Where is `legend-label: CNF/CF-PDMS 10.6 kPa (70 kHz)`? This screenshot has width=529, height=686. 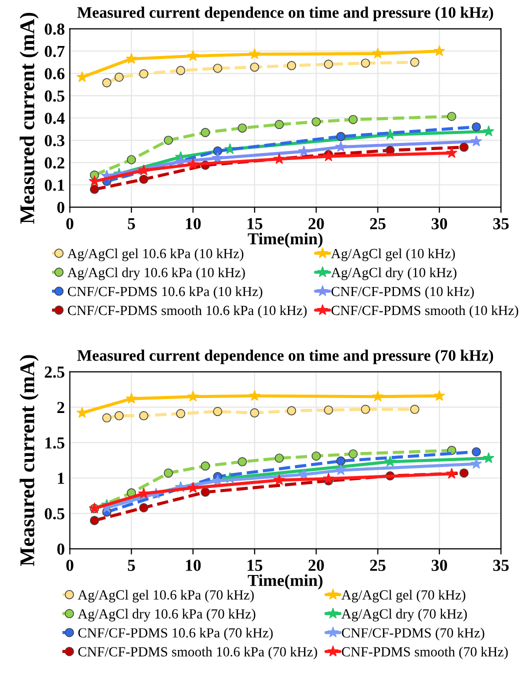 legend-label: CNF/CF-PDMS 10.6 kPa (70 kHz) is located at coordinates (175, 634).